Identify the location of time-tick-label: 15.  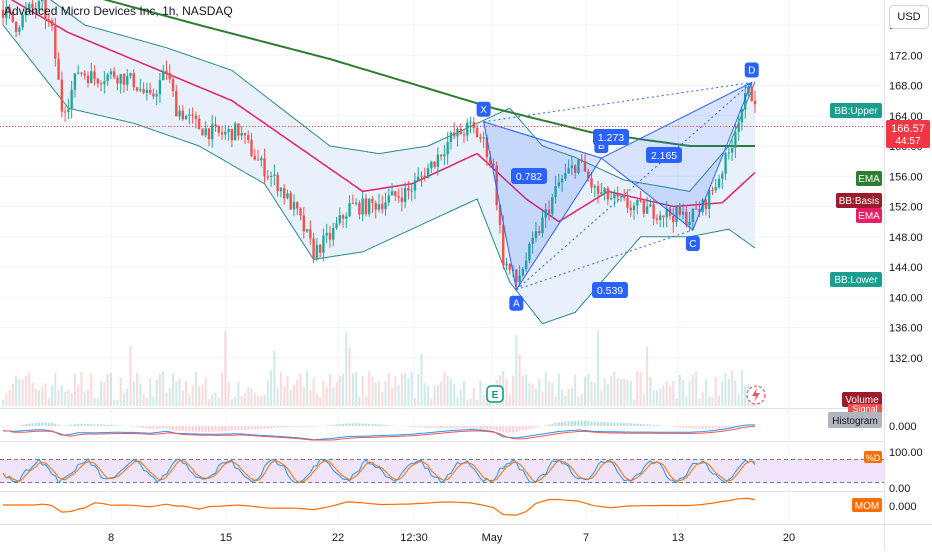
(226, 538).